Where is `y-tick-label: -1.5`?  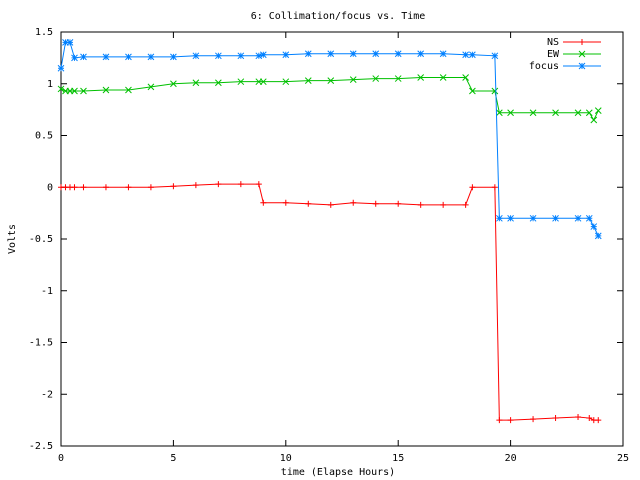
y-tick-label: -1.5 is located at coordinates (41, 343).